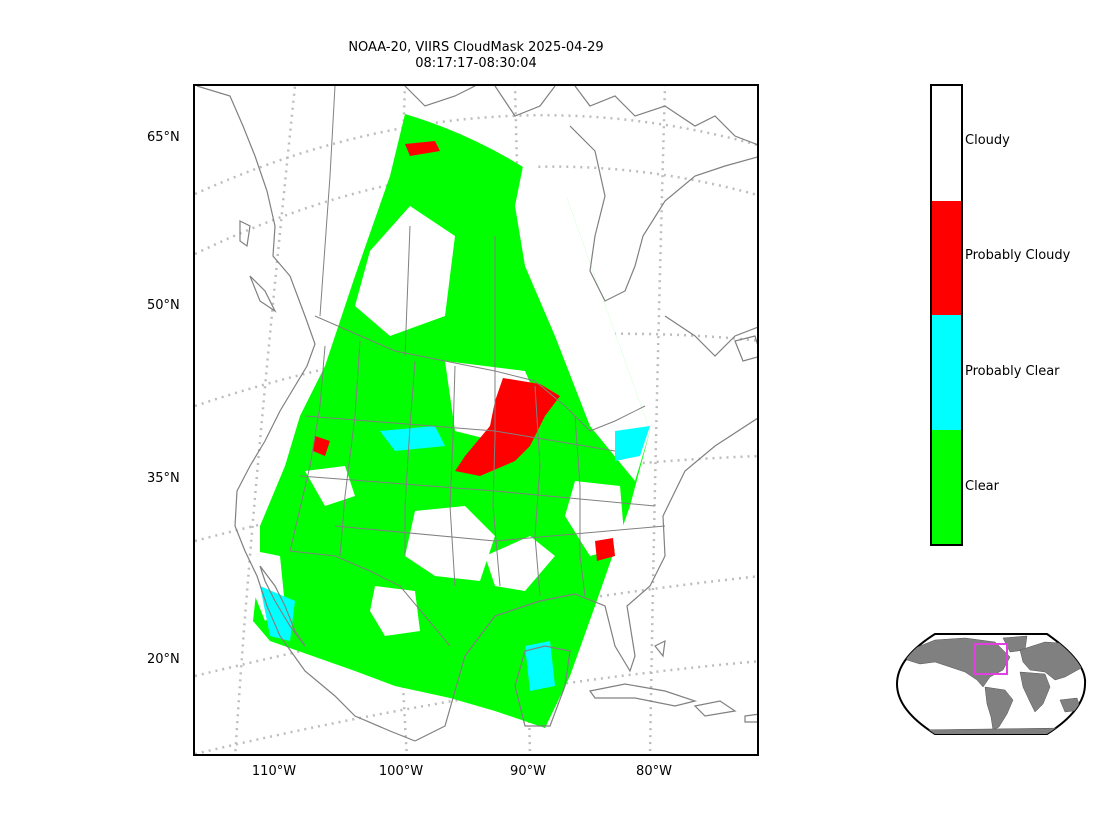 The image size is (1120, 840). What do you see at coordinates (946, 486) in the screenshot?
I see `colorbar-segment-clear` at bounding box center [946, 486].